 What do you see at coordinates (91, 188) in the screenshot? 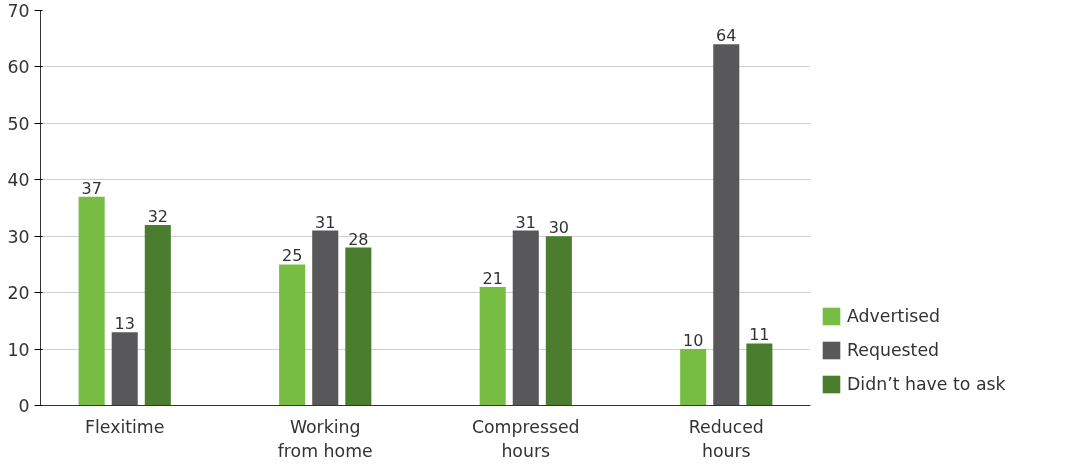
I see `data-label: 37` at bounding box center [91, 188].